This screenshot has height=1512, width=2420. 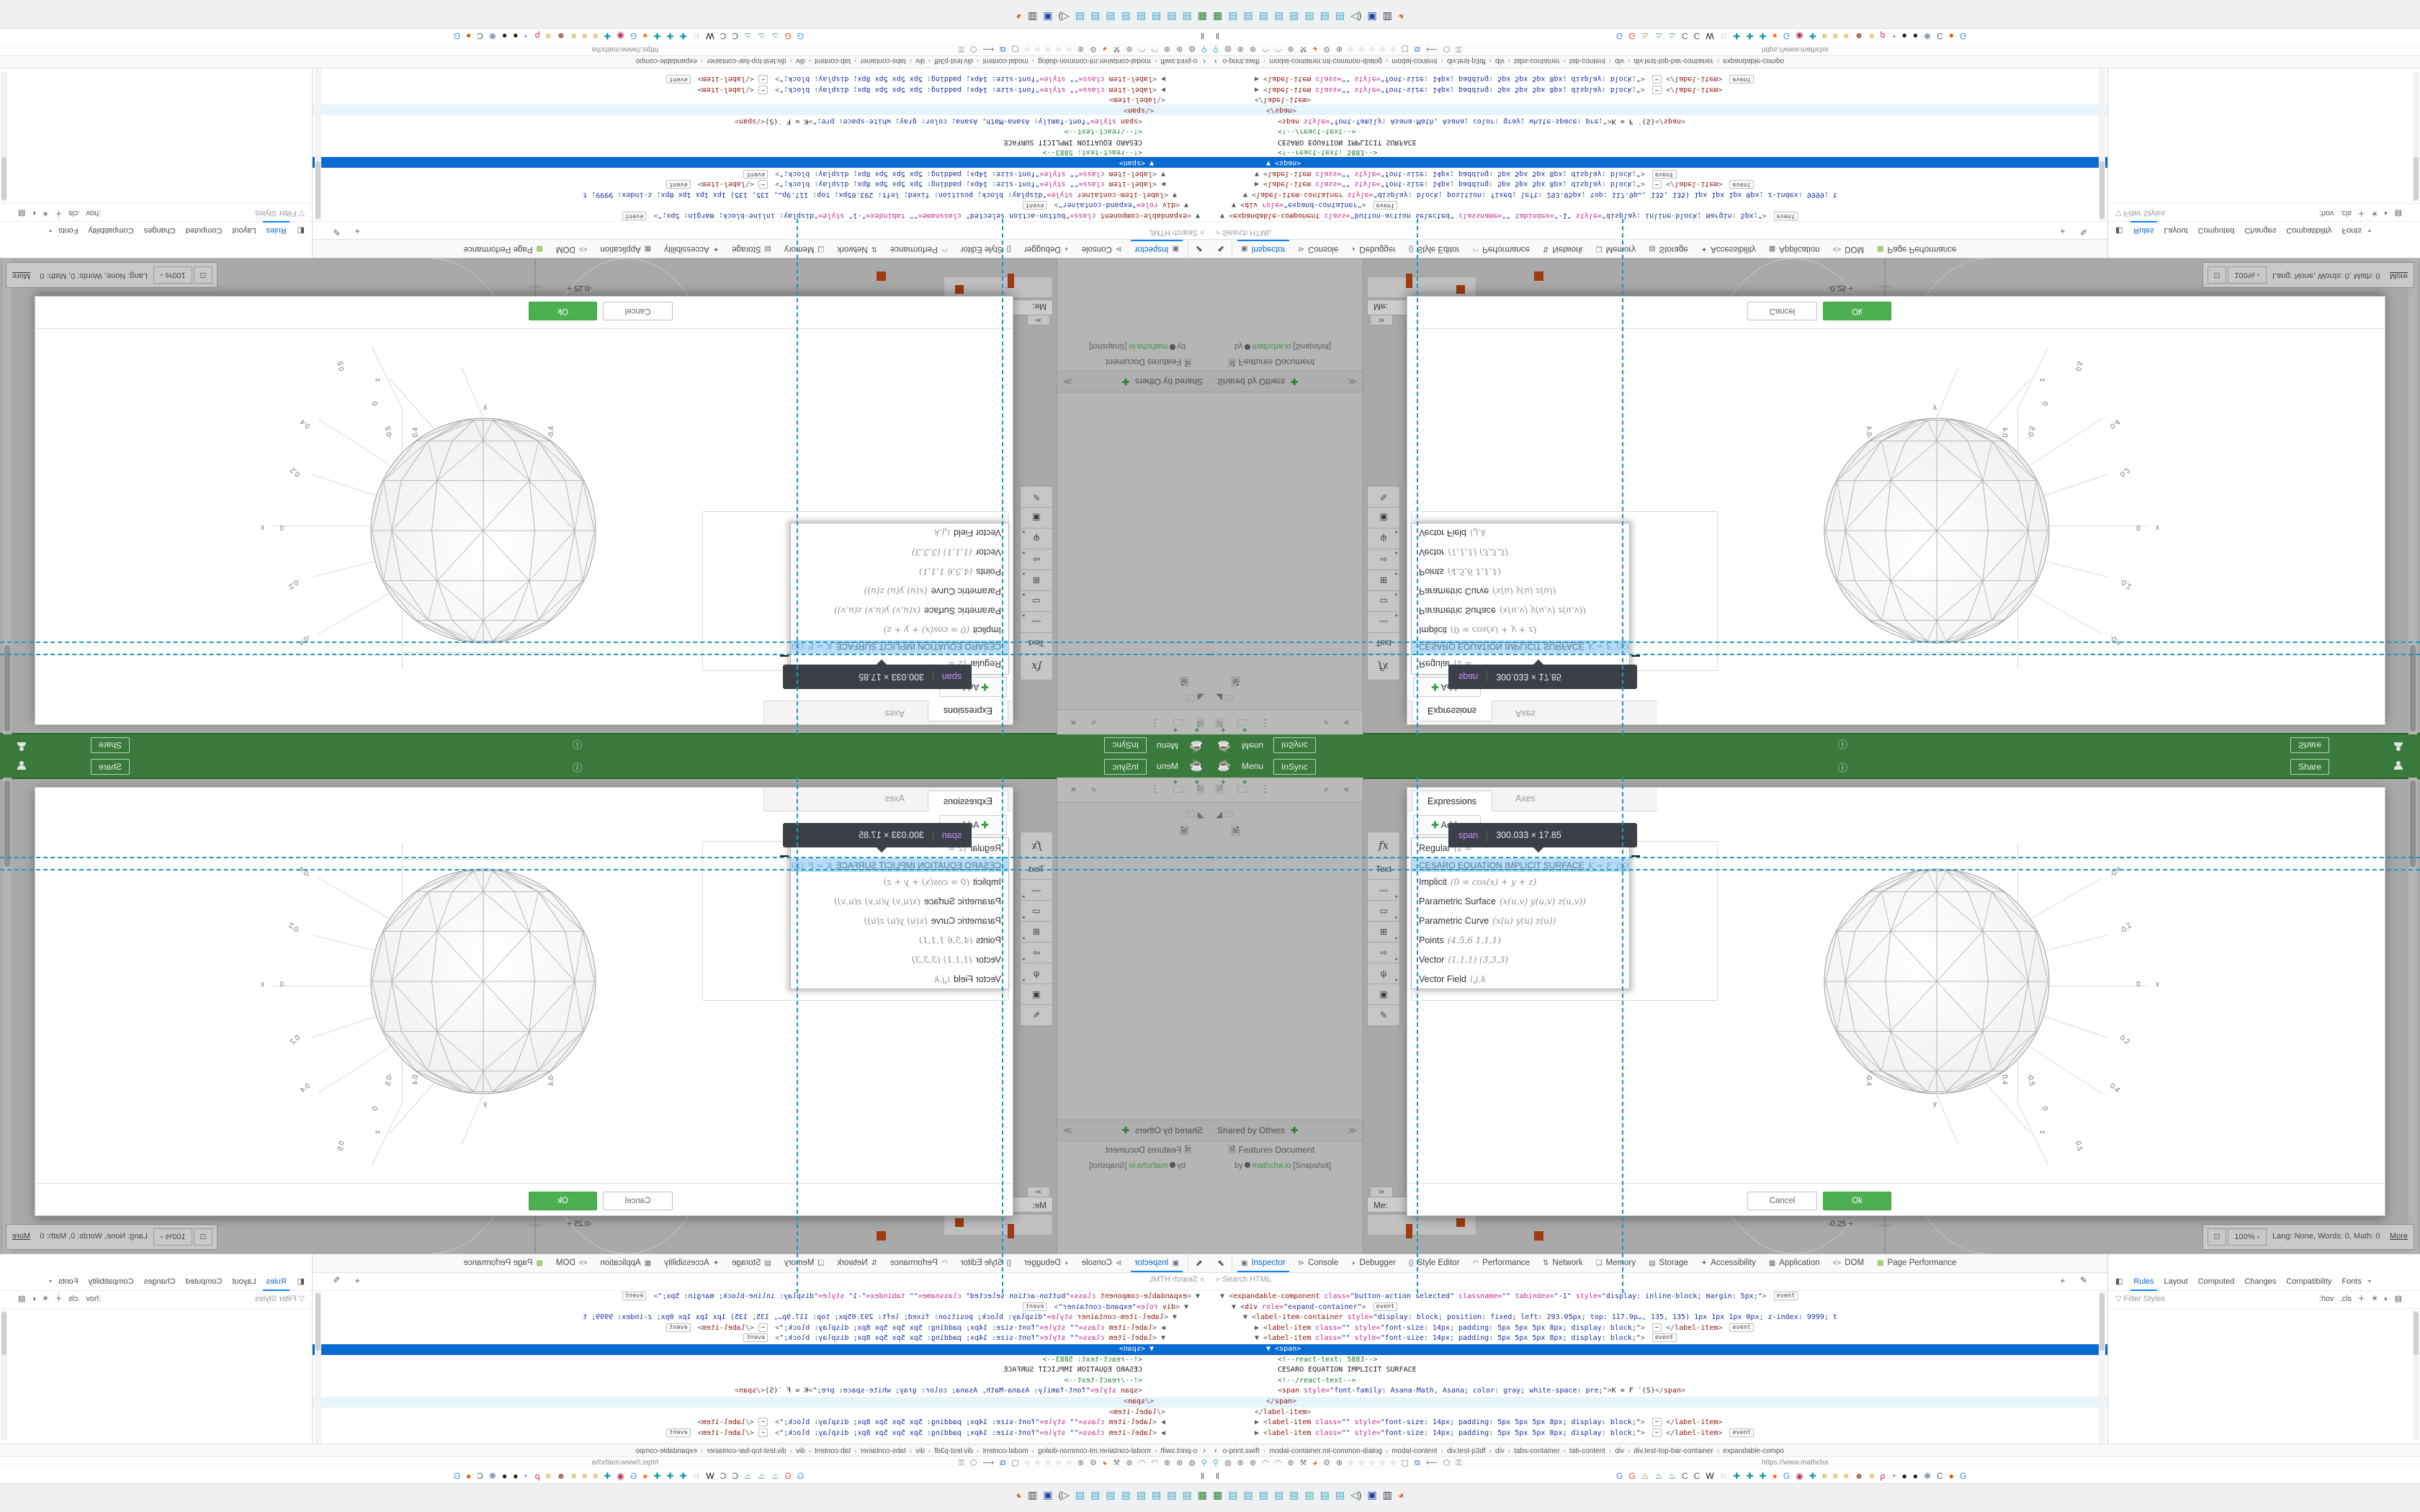 I want to click on bookmark-icon: ρ, so click(x=1883, y=36).